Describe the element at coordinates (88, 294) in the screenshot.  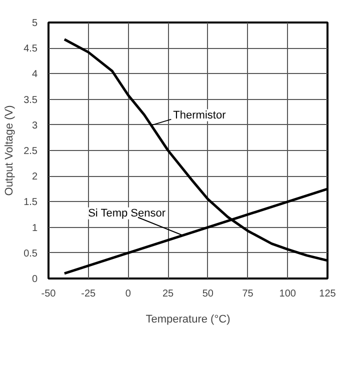
I see `x-tick-label: -25` at that location.